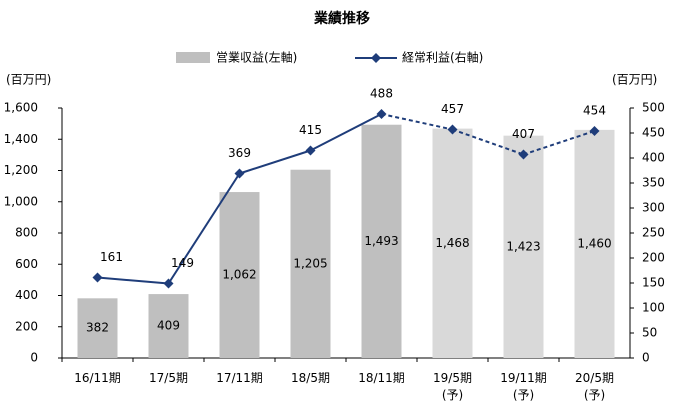  What do you see at coordinates (239, 378) in the screenshot?
I see `x-tick-label: 17/11期` at bounding box center [239, 378].